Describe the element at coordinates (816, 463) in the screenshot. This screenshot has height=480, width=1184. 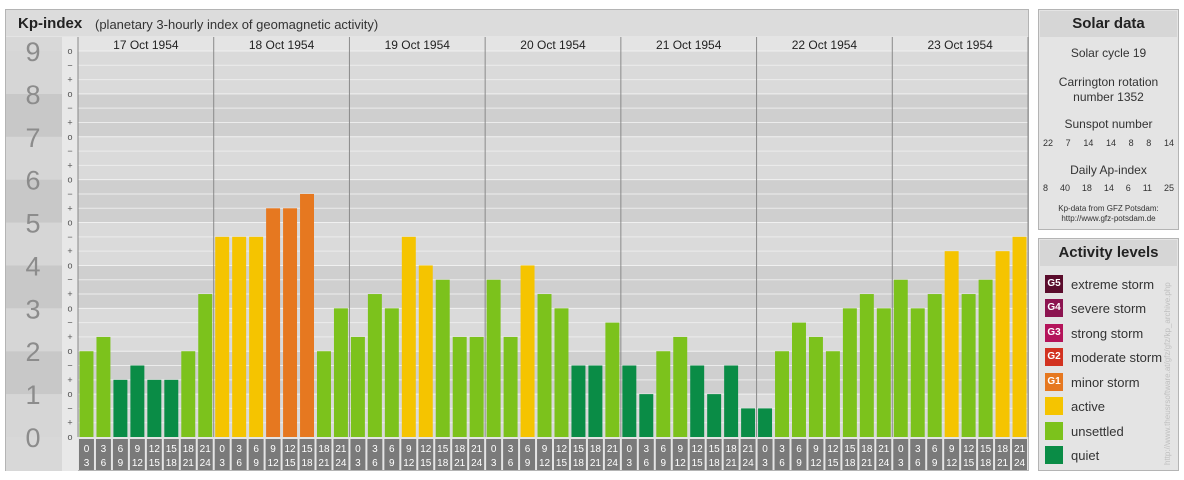
I see `hour-end-label: 12` at that location.